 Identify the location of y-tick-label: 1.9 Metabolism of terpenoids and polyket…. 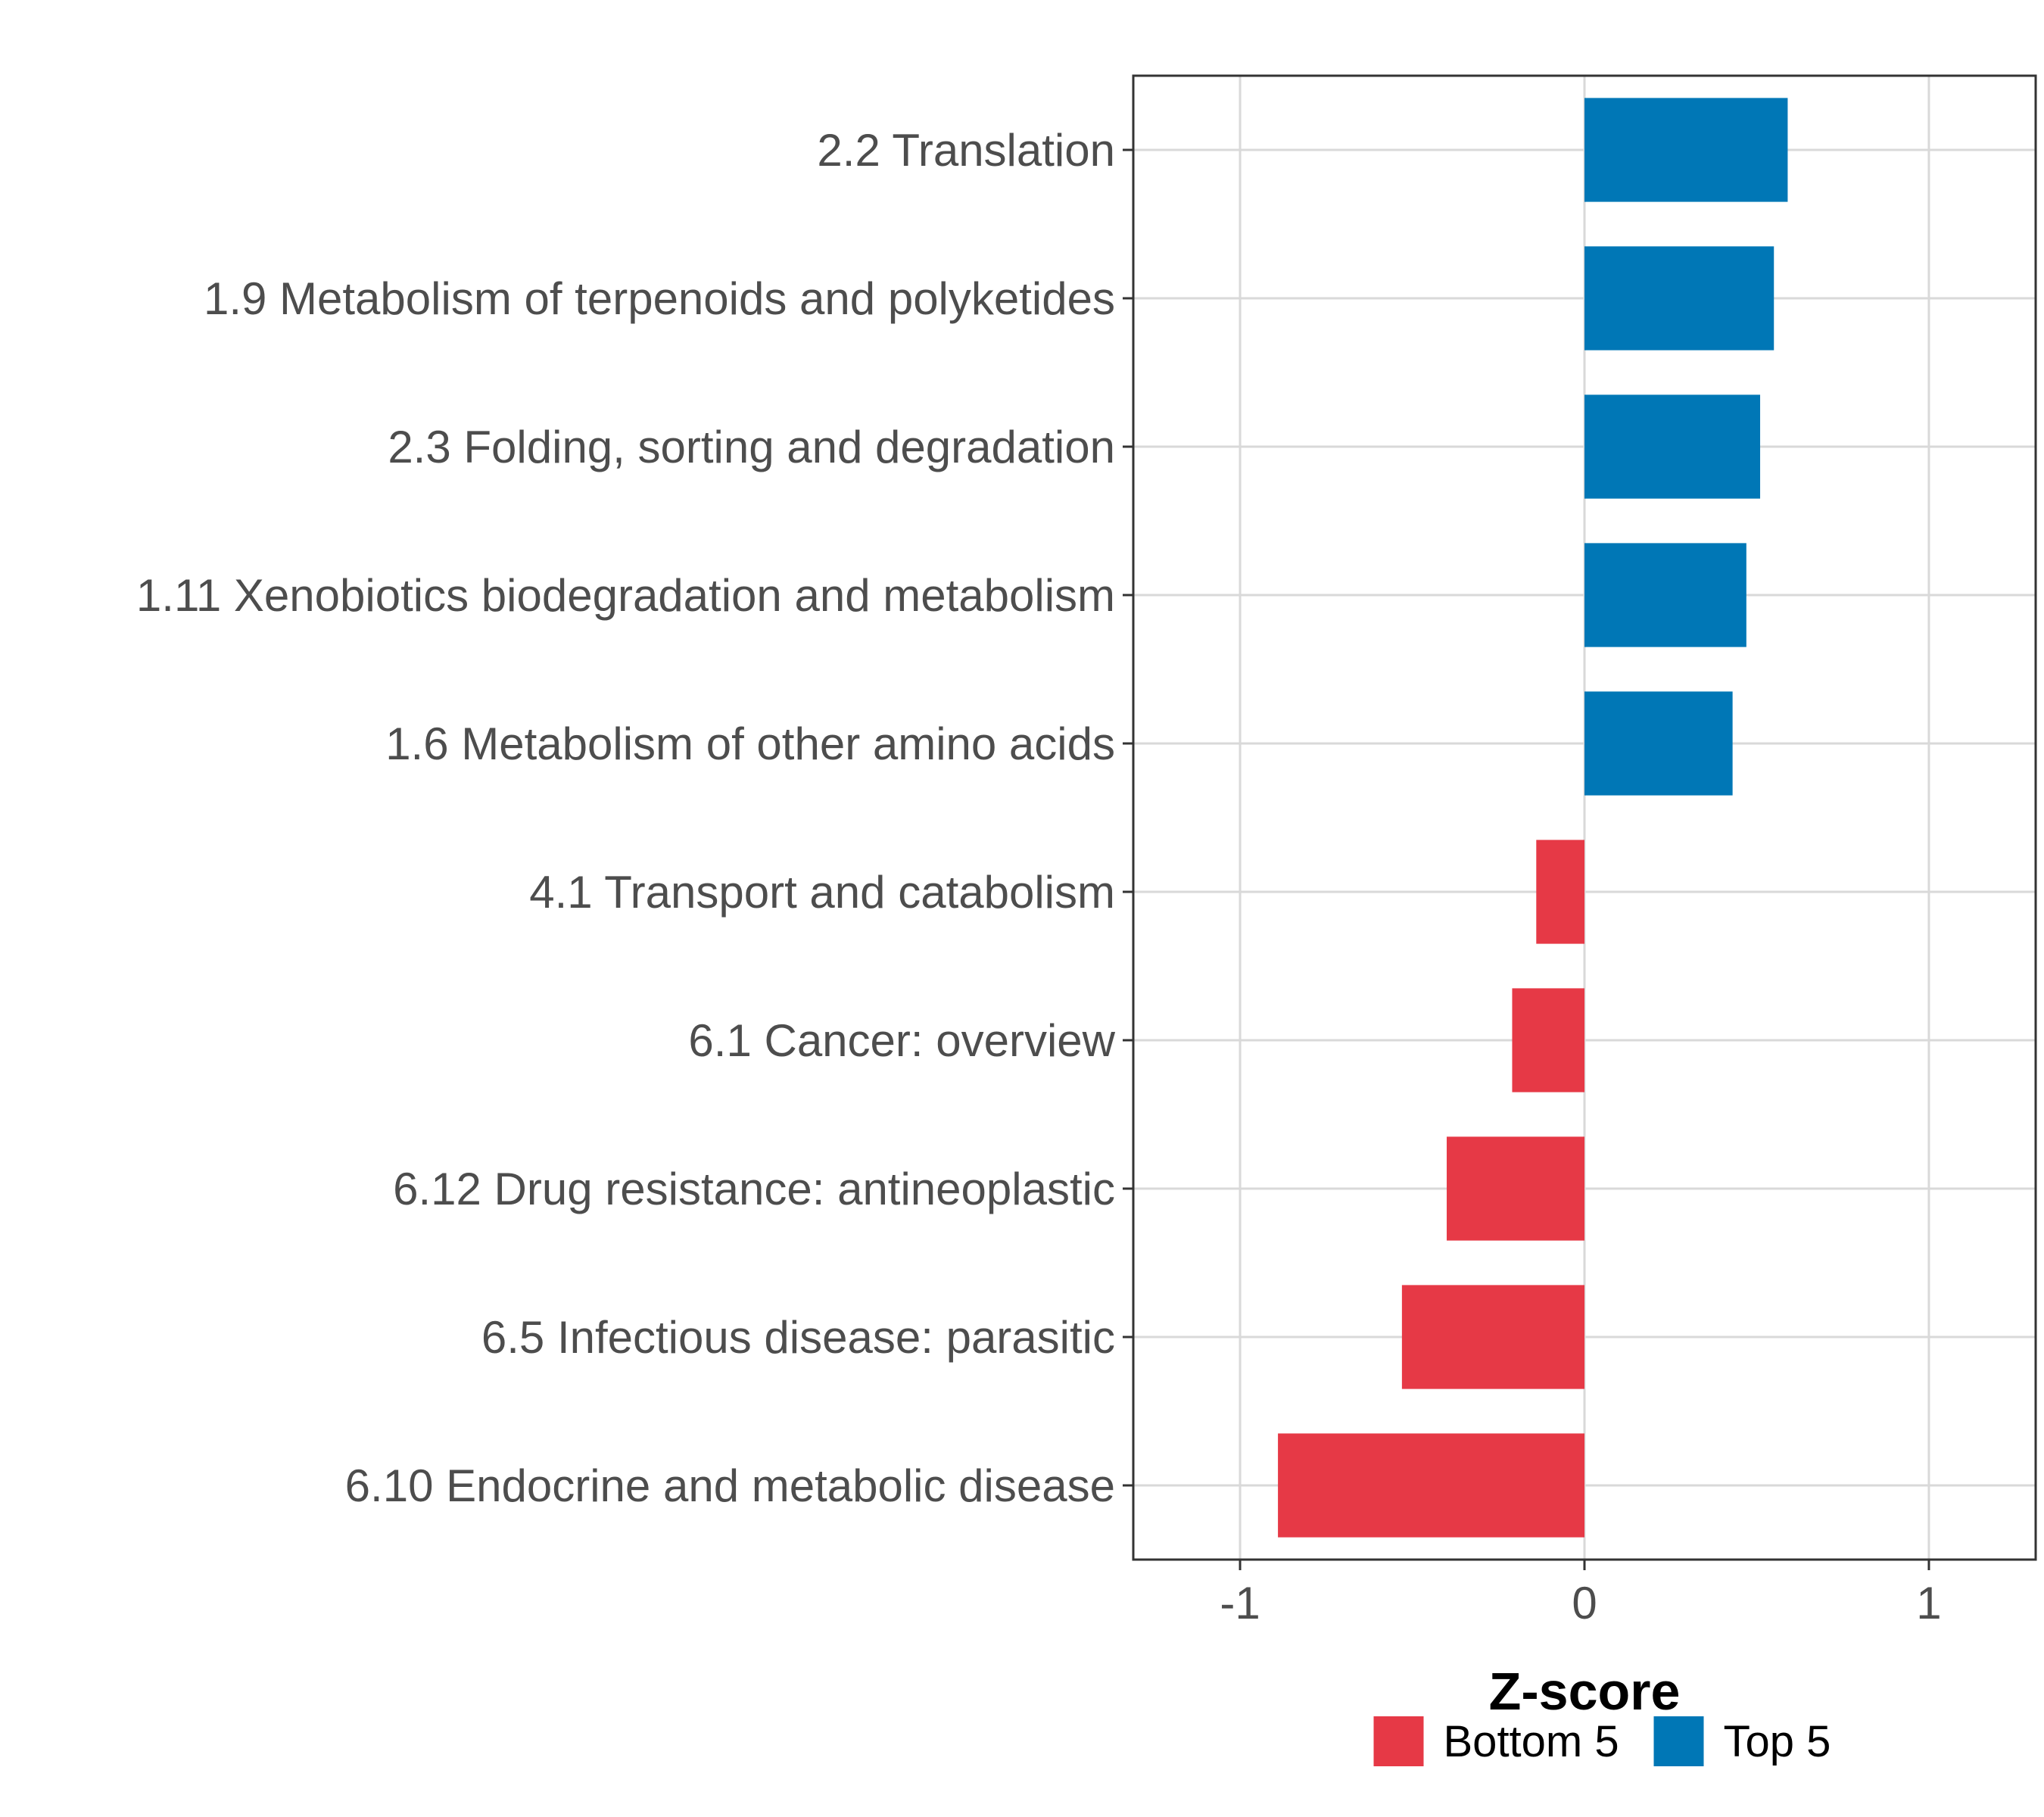
(659, 298).